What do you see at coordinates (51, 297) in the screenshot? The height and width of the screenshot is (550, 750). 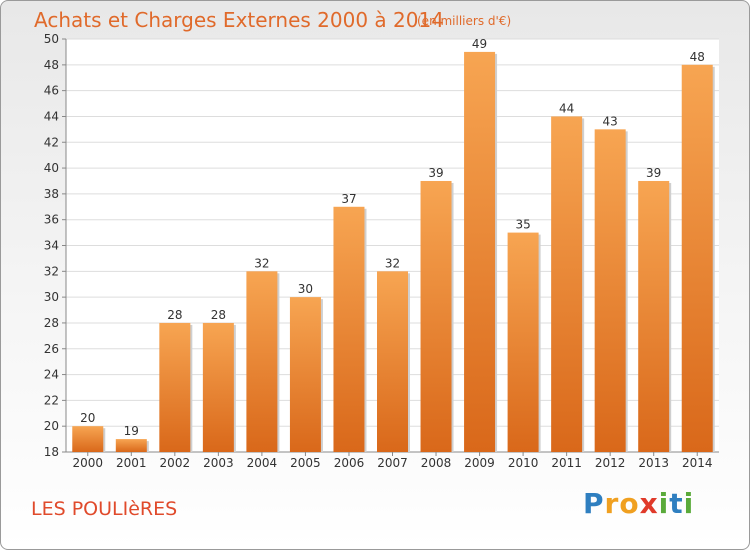 I see `y-tick-label: 30` at bounding box center [51, 297].